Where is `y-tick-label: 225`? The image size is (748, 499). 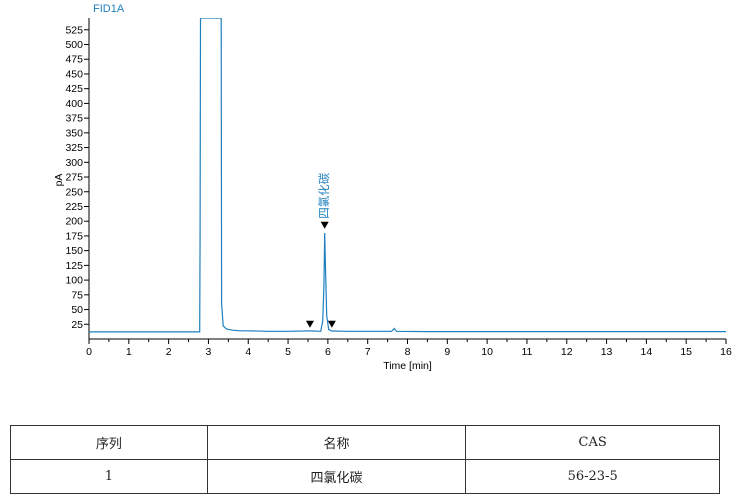
y-tick-label: 225 is located at coordinates (74, 207).